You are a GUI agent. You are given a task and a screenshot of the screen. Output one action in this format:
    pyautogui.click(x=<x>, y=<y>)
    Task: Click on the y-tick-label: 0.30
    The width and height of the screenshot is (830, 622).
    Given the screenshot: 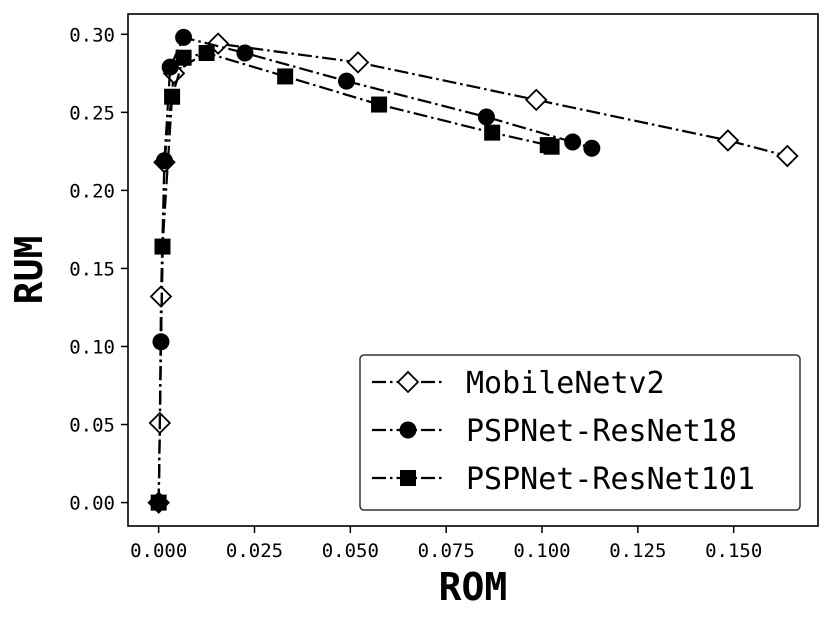 What is the action you would take?
    pyautogui.click(x=92, y=35)
    